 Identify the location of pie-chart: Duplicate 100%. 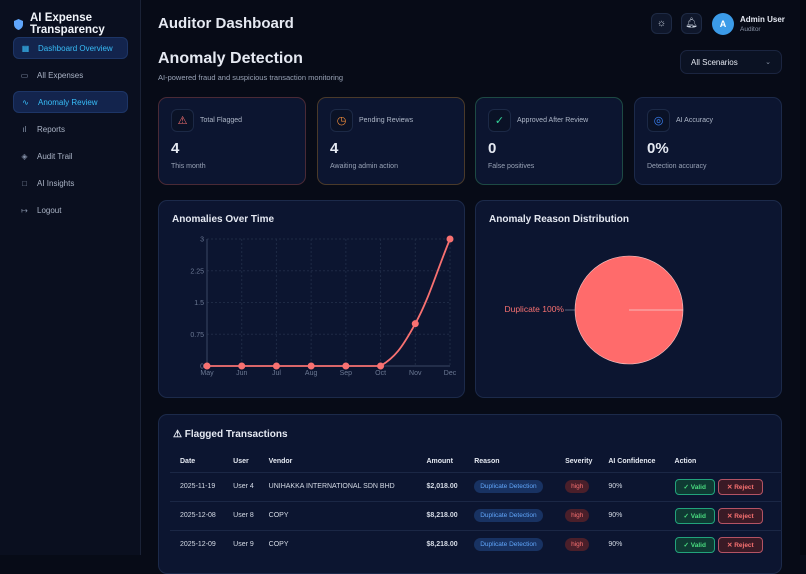
(594, 310).